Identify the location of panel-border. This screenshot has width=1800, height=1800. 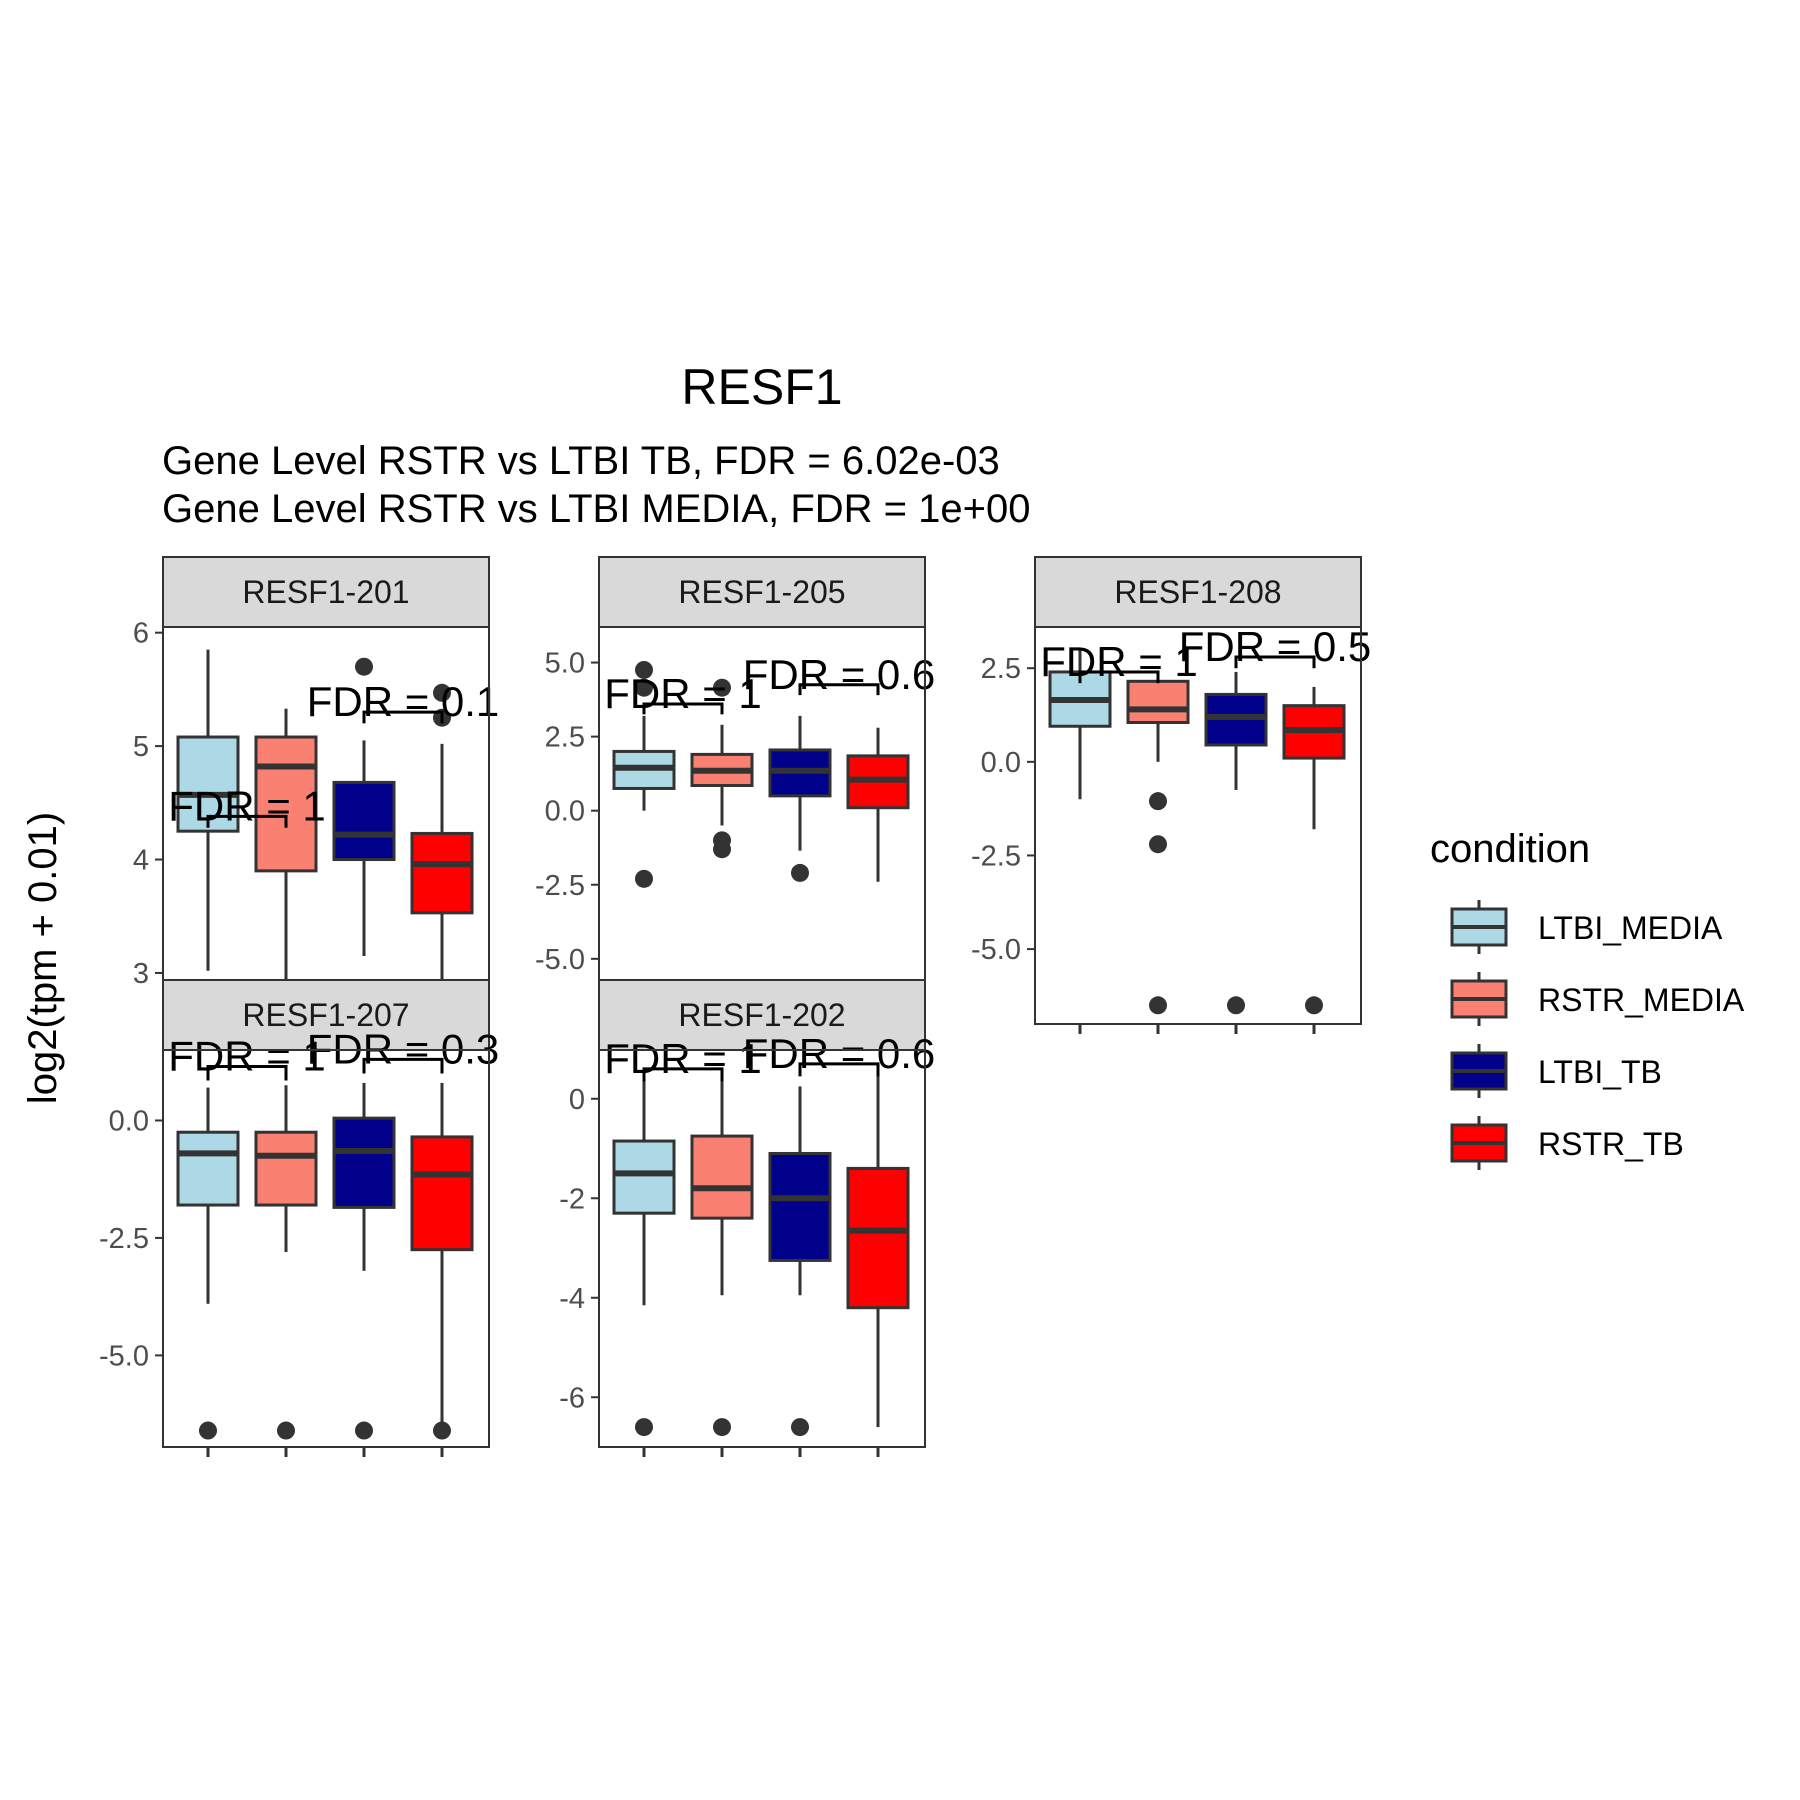
(326, 1248).